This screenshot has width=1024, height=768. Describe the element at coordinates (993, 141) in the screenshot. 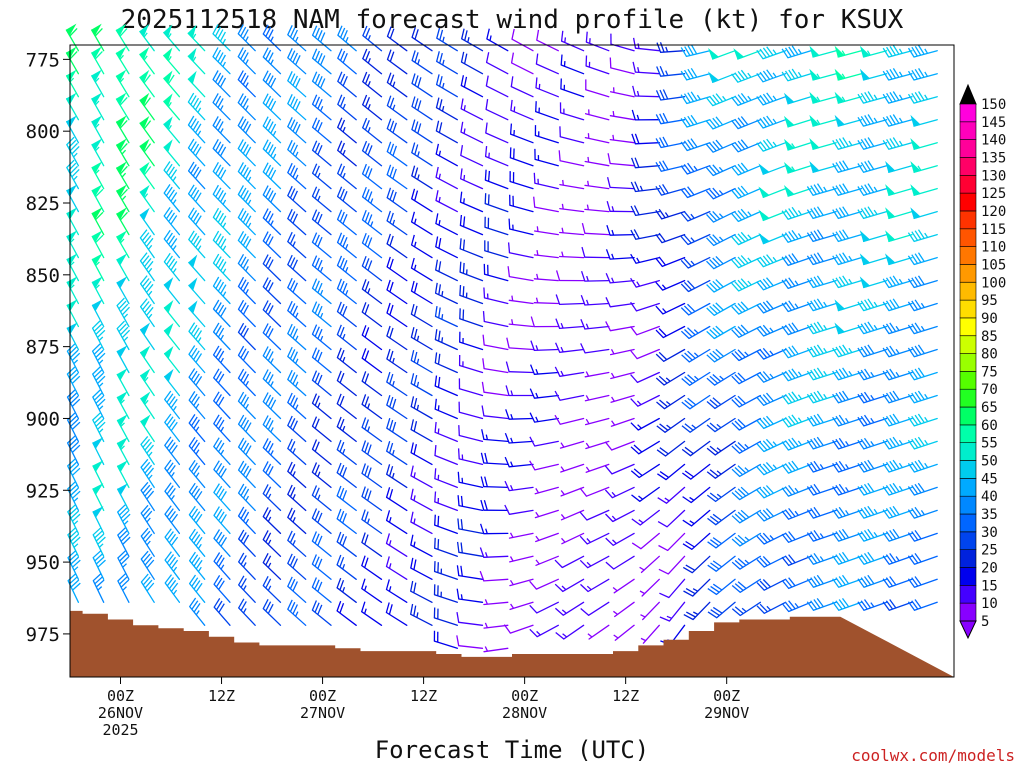

I see `colorbar-label: 140` at that location.